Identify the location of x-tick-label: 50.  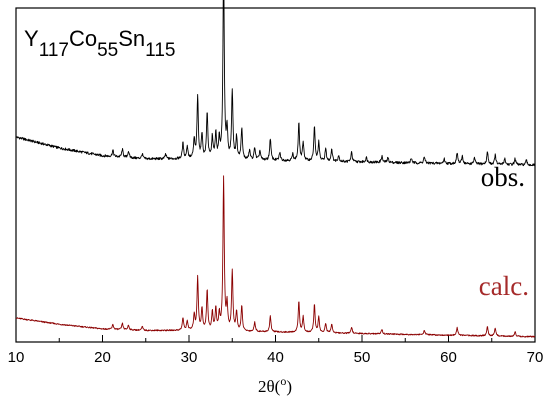
(362, 357).